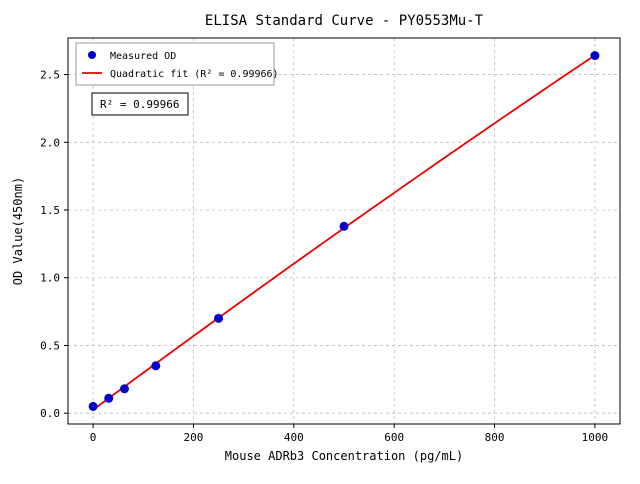  Describe the element at coordinates (92, 55) in the screenshot. I see `legend-marker-dot` at that location.